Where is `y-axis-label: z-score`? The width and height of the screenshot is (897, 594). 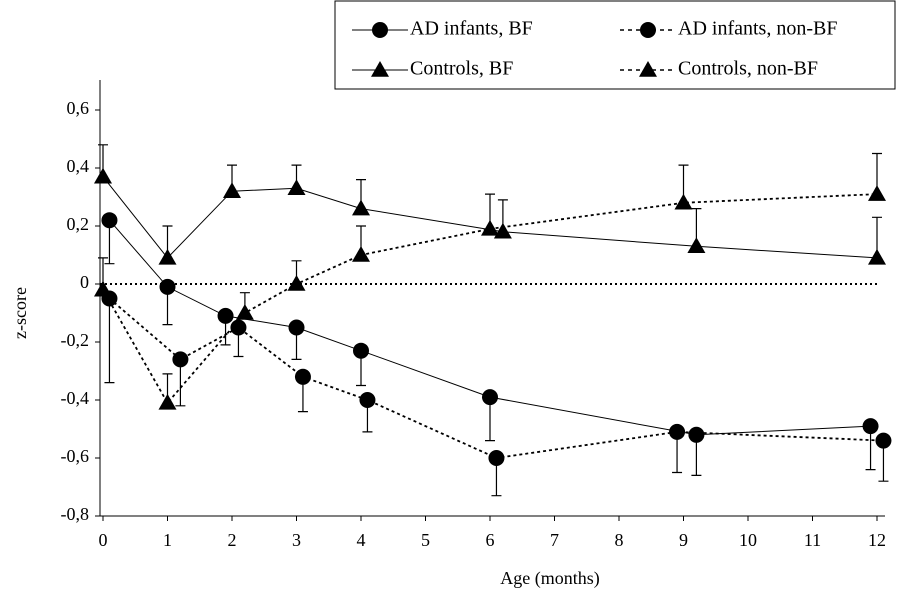 y-axis-label: z-score is located at coordinates (20, 313).